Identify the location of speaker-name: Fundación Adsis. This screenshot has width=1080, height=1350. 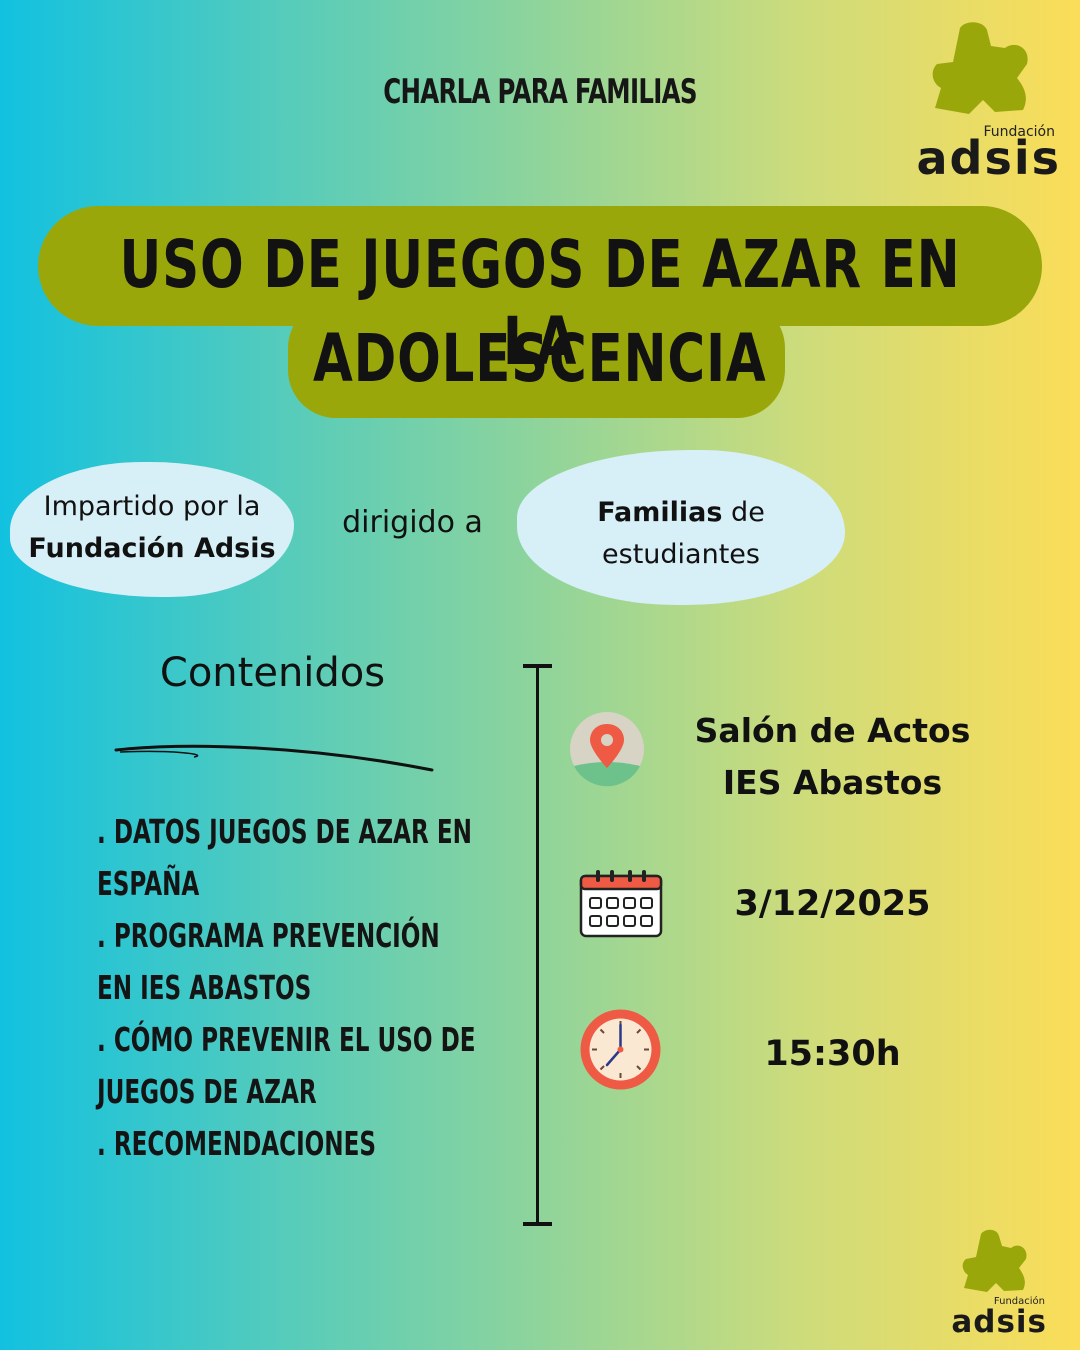
(152, 548).